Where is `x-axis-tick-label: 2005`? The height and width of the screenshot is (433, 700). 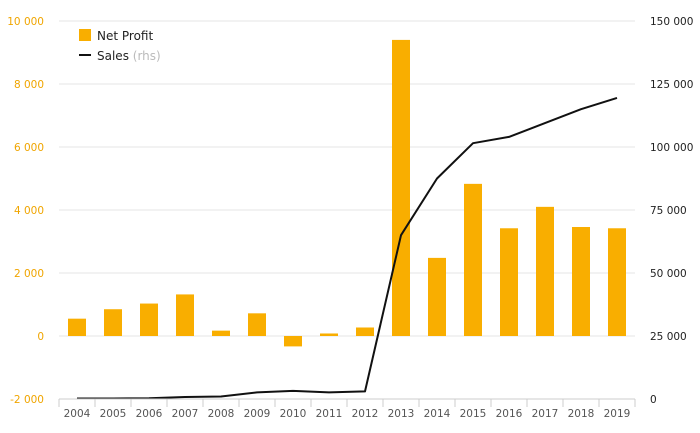 x-axis-tick-label: 2005 is located at coordinates (113, 414).